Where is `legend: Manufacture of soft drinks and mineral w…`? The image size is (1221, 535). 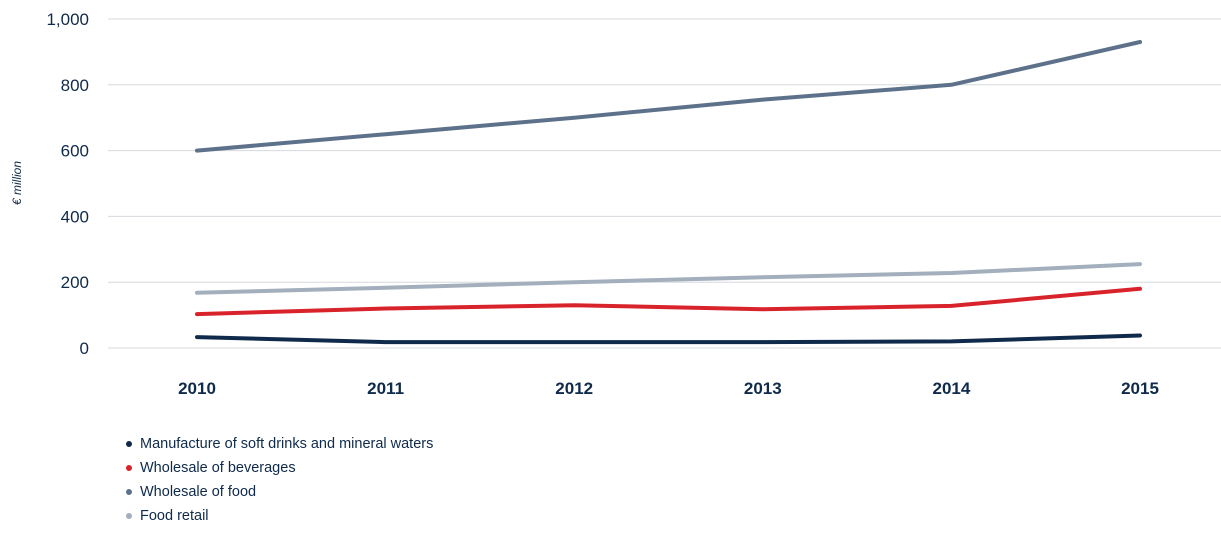
legend: Manufacture of soft drinks and mineral w… is located at coordinates (279, 480).